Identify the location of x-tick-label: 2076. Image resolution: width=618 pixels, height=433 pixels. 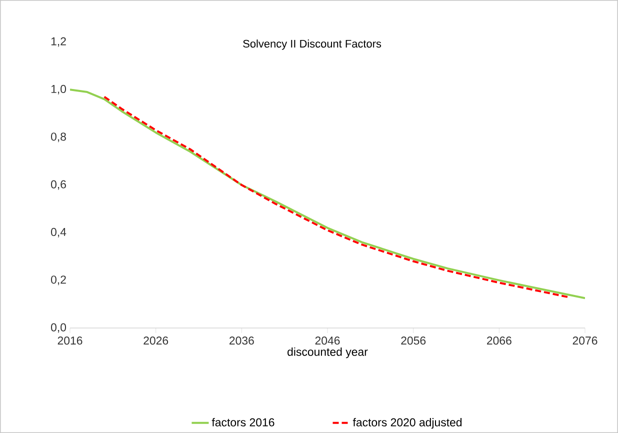
(585, 340).